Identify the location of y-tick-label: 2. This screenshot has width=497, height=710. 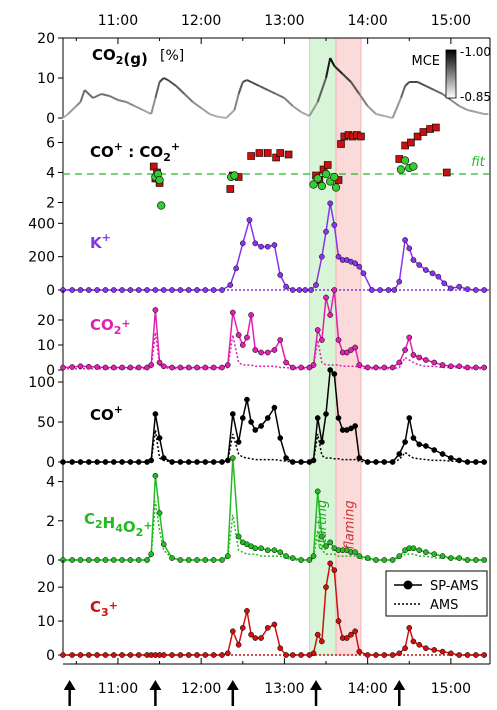
(50, 204).